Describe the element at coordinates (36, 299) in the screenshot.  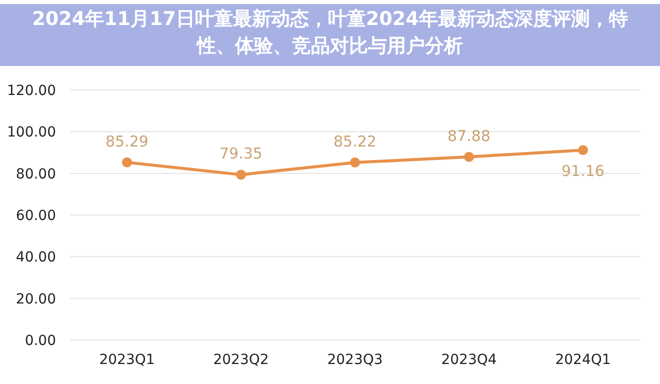
I see `y-tick-label: 20.00` at that location.